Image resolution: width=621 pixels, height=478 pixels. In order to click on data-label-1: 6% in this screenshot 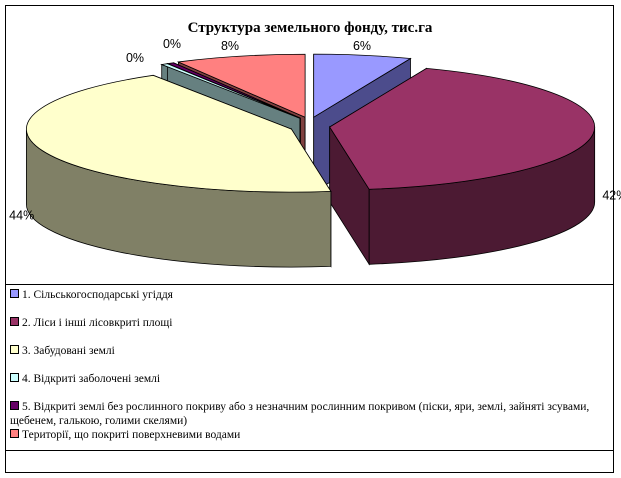, I will do `click(362, 46)`.